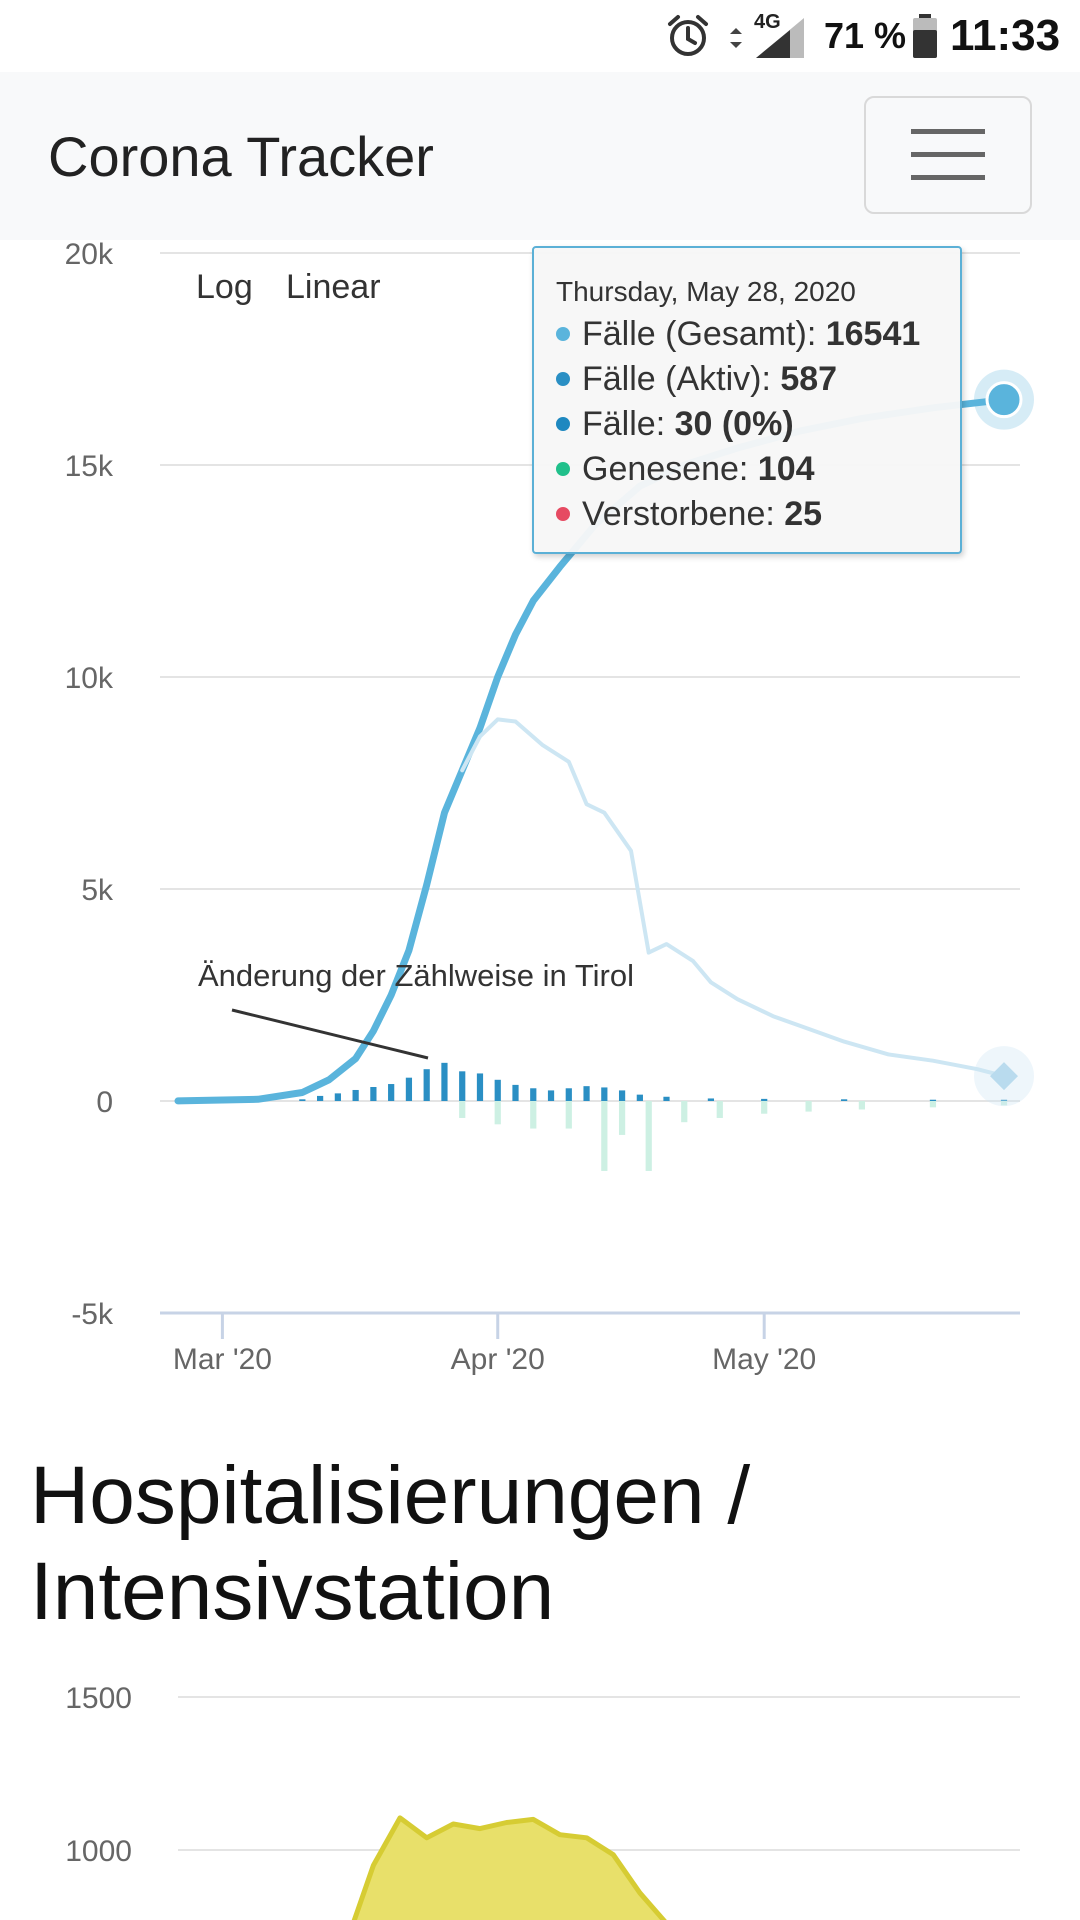 This screenshot has height=1920, width=1080. I want to click on section-title: Hospitalisierungen / Intensivstation, so click(390, 1543).